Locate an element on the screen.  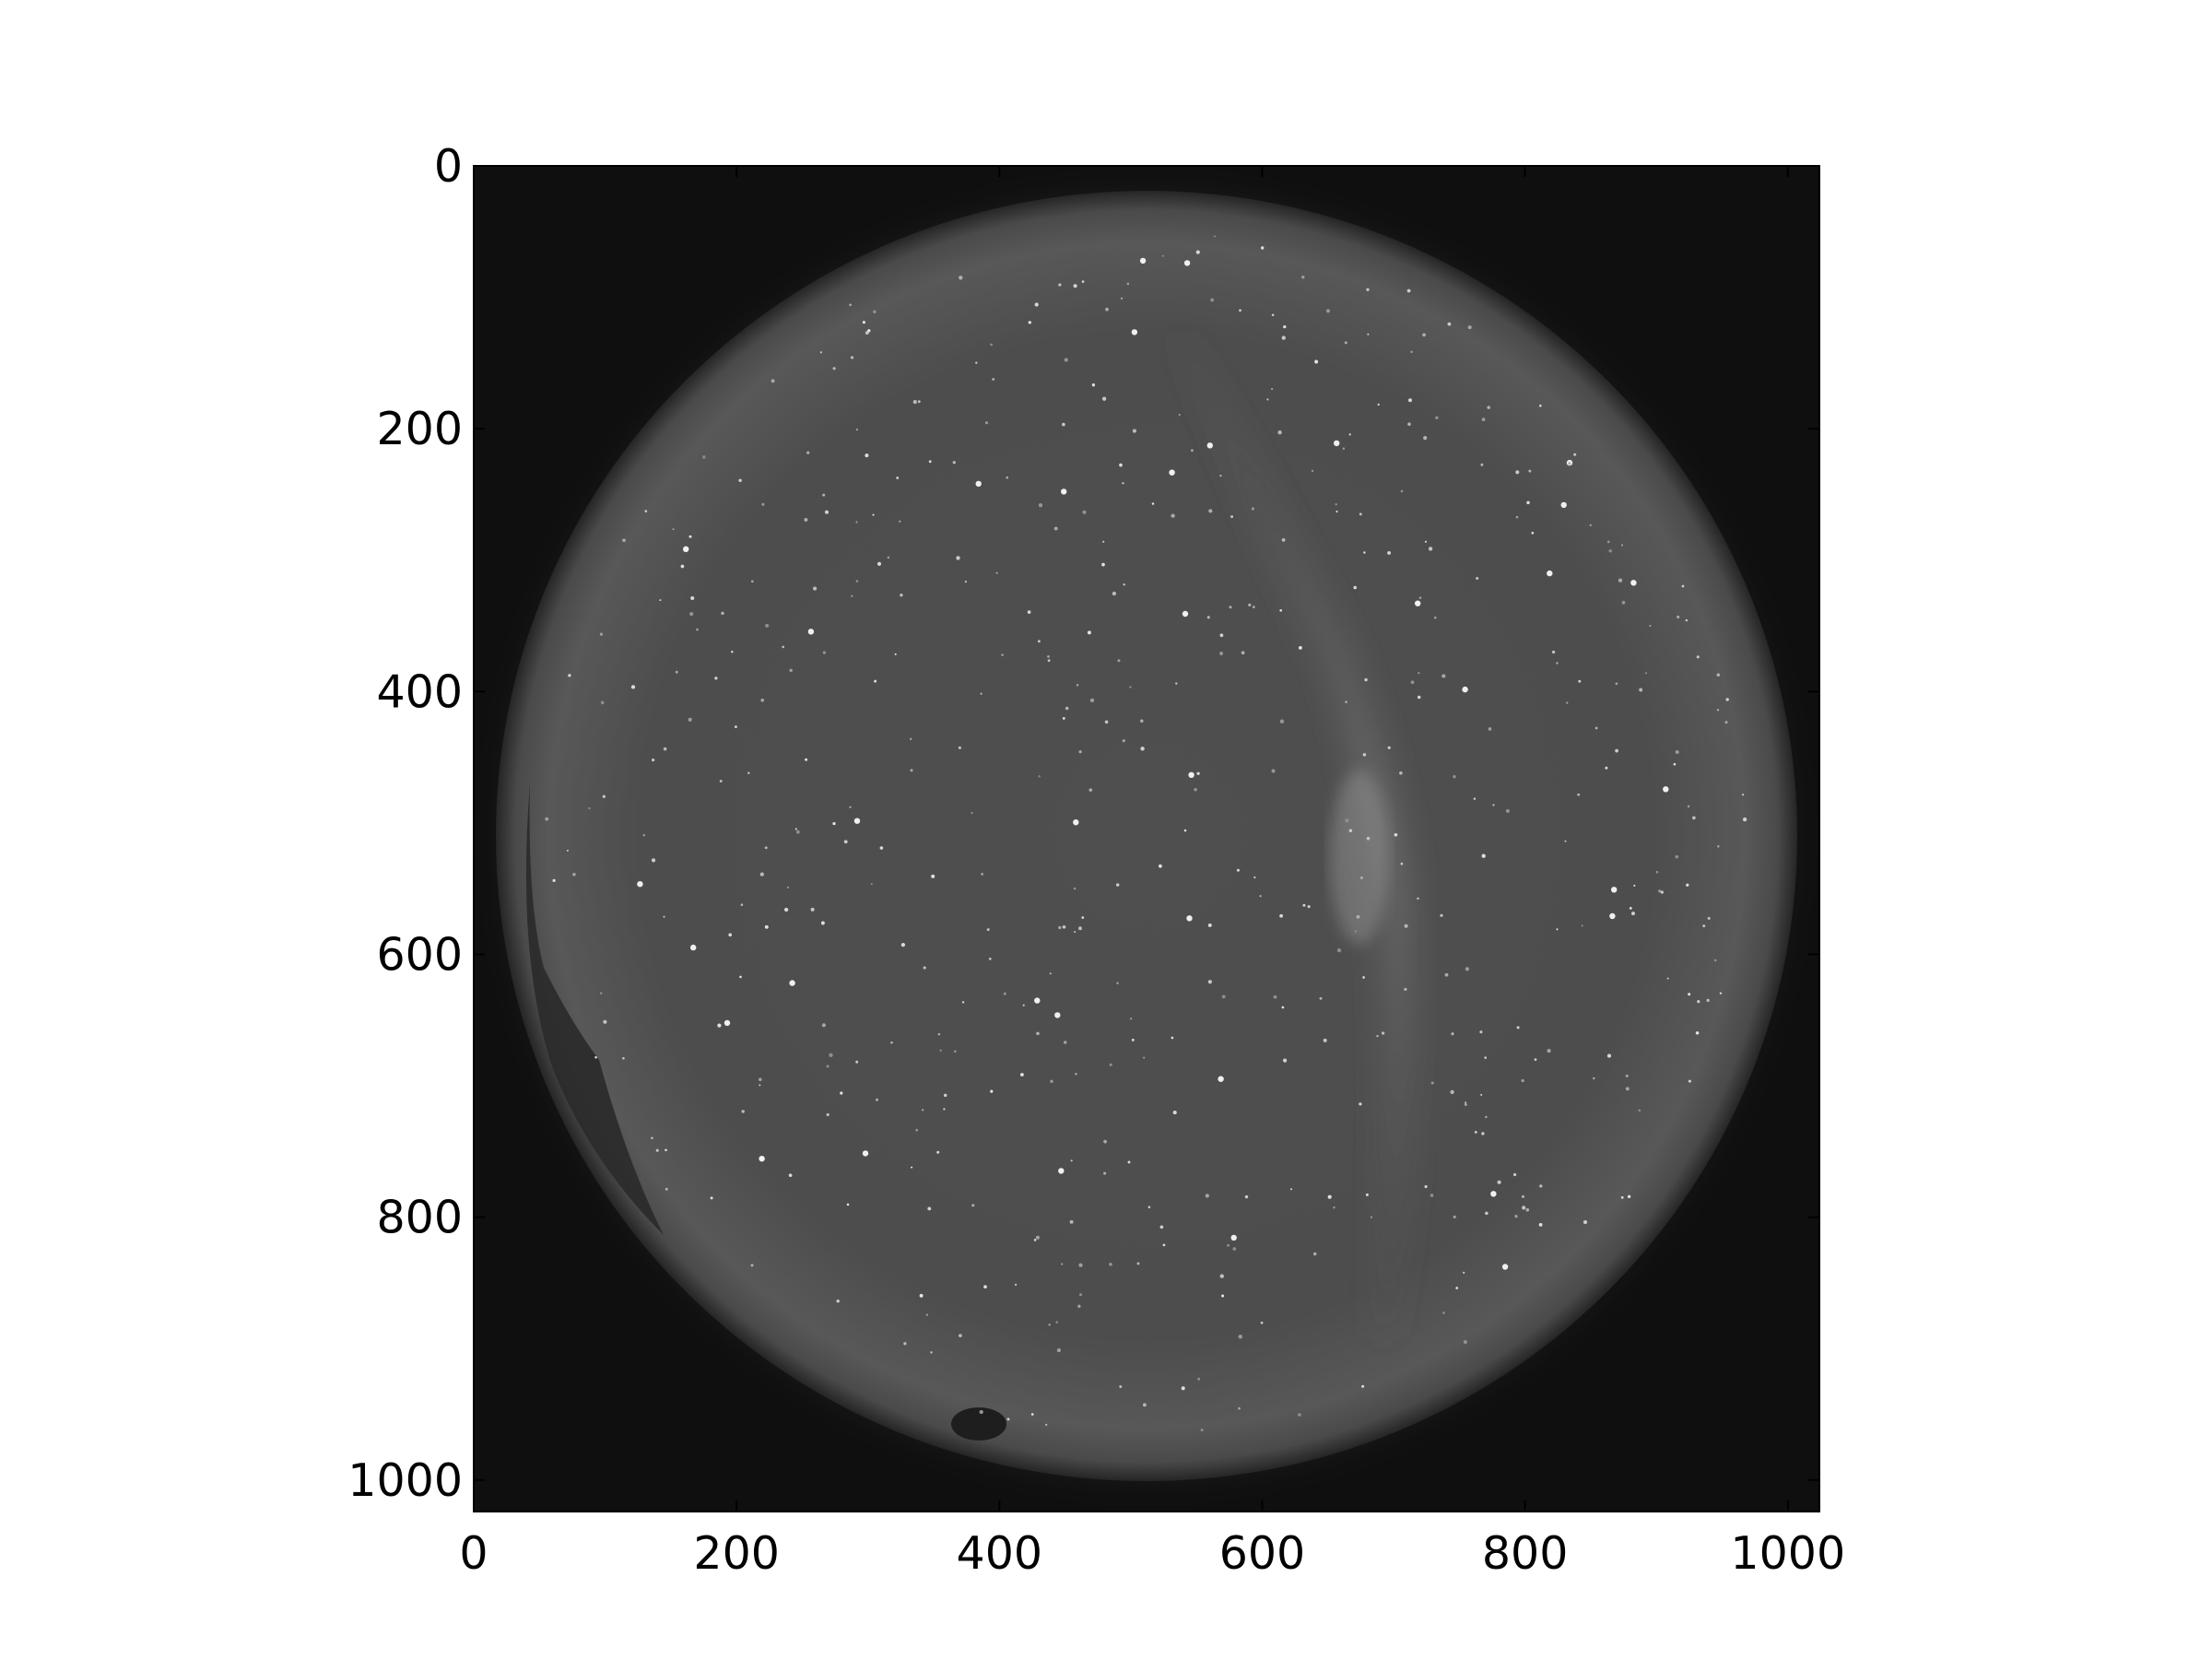
y-tick-label: 0 is located at coordinates (448, 166).